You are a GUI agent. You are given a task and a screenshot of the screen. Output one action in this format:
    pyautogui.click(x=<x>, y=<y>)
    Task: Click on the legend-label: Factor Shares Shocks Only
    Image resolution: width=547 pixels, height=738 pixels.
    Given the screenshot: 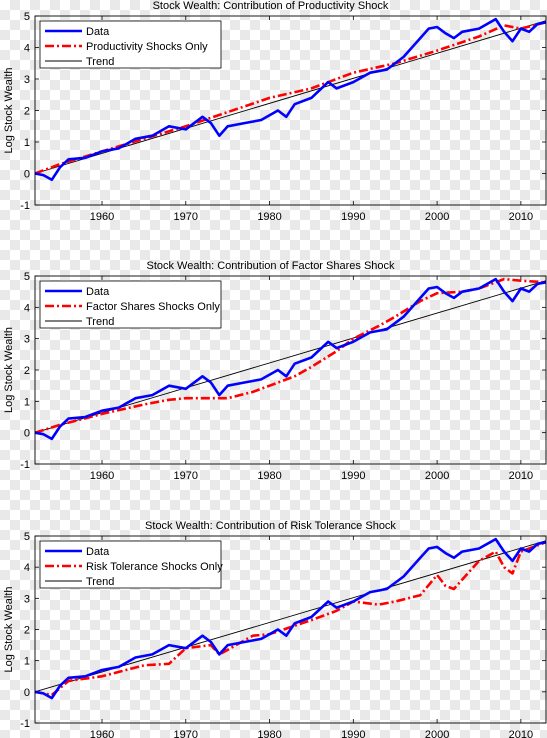 What is the action you would take?
    pyautogui.click(x=153, y=307)
    